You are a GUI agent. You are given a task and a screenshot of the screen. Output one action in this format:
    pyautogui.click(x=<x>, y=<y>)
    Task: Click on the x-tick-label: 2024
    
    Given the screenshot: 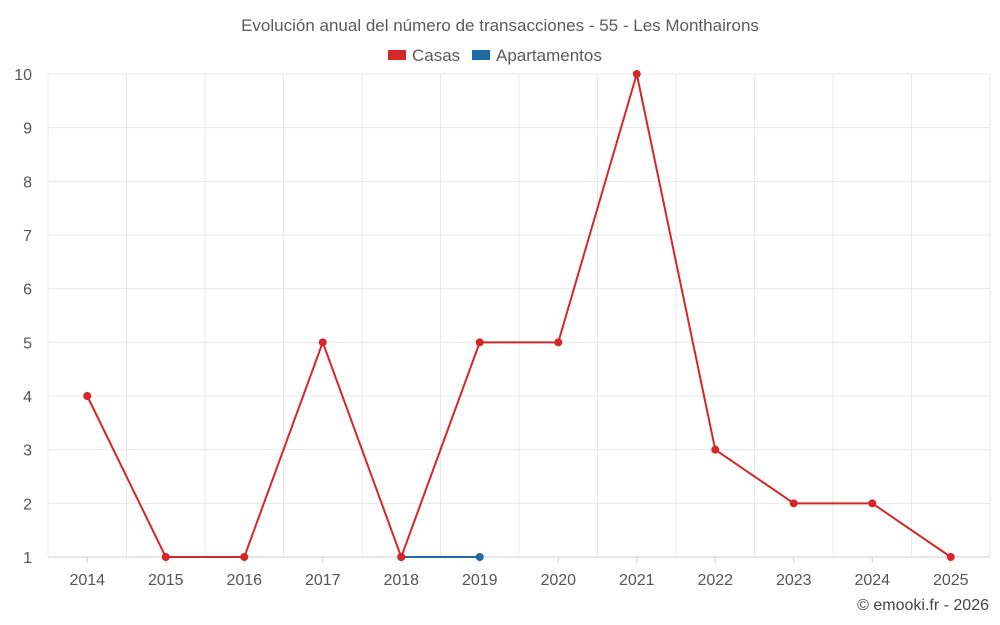 What is the action you would take?
    pyautogui.click(x=872, y=580)
    